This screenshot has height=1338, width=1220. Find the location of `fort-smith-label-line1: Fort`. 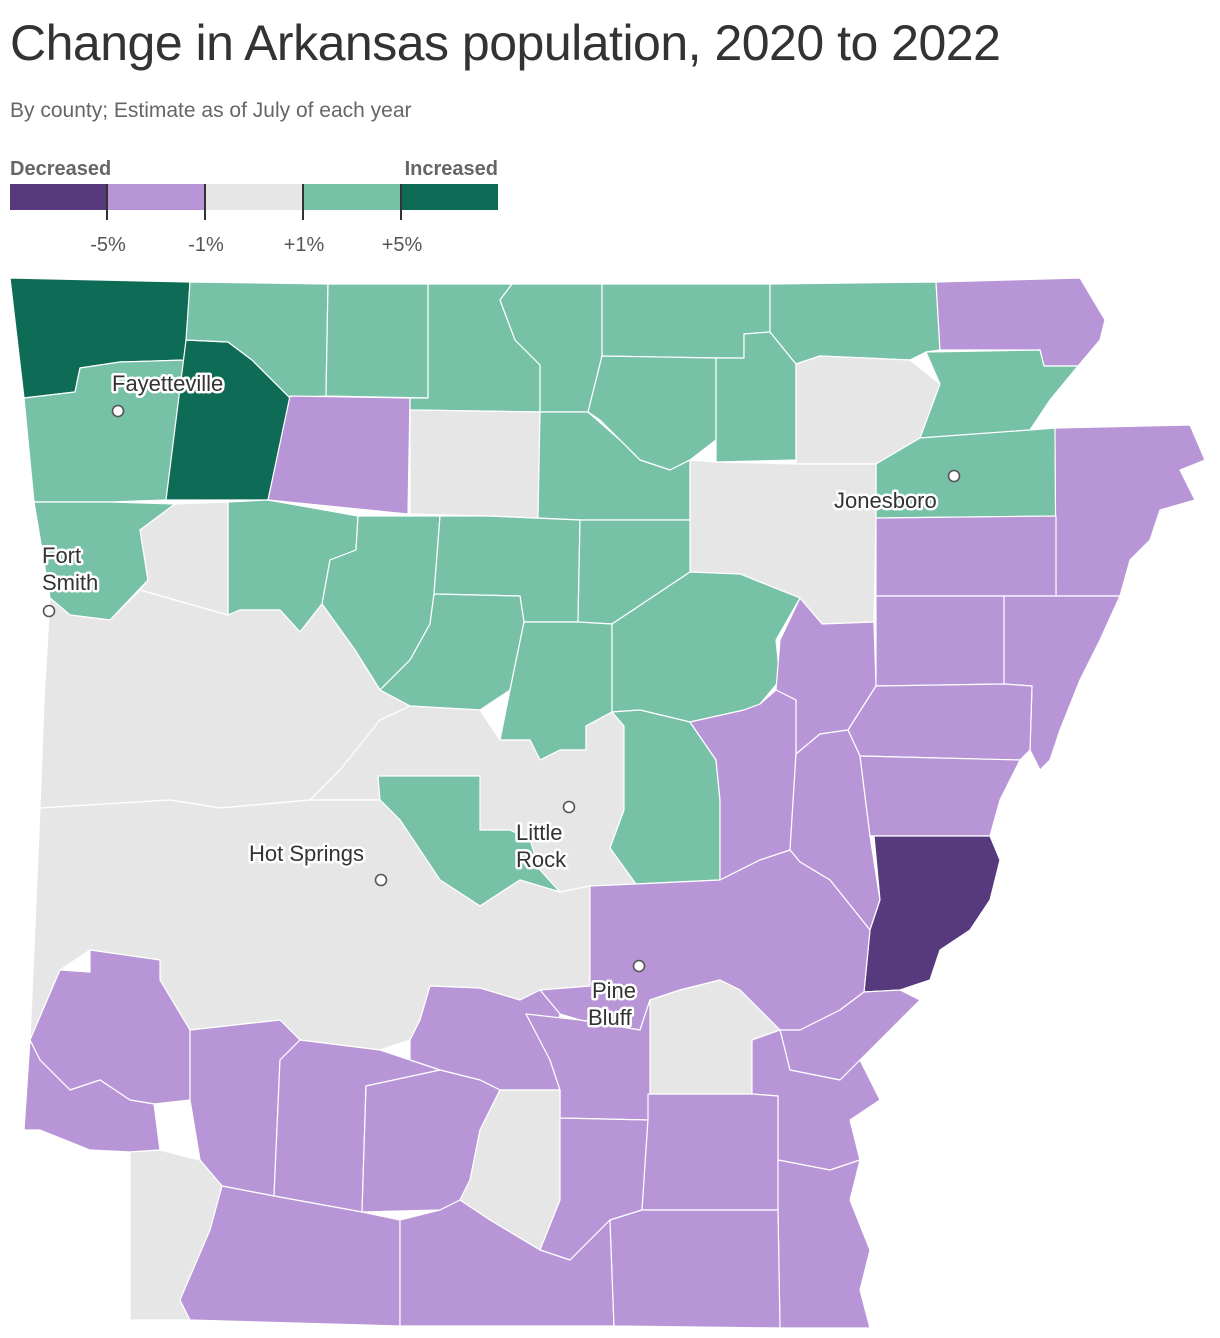

fort-smith-label-line1: Fort is located at coordinates (61, 555).